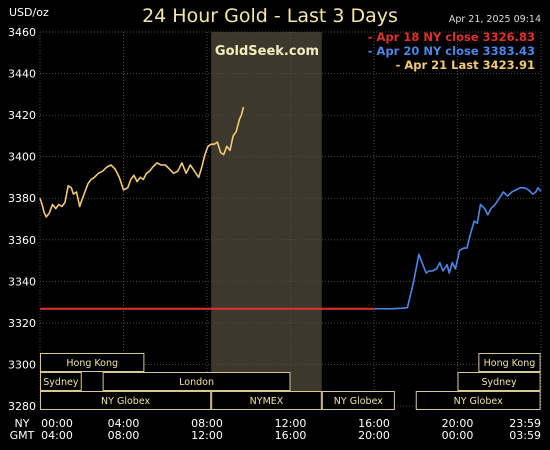  I want to click on gmt-row-label: GMT, so click(22, 435).